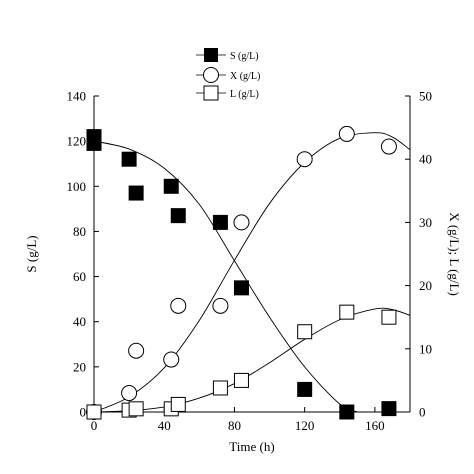 The image size is (474, 474). I want to click on x-tick-label: 0, so click(94, 425).